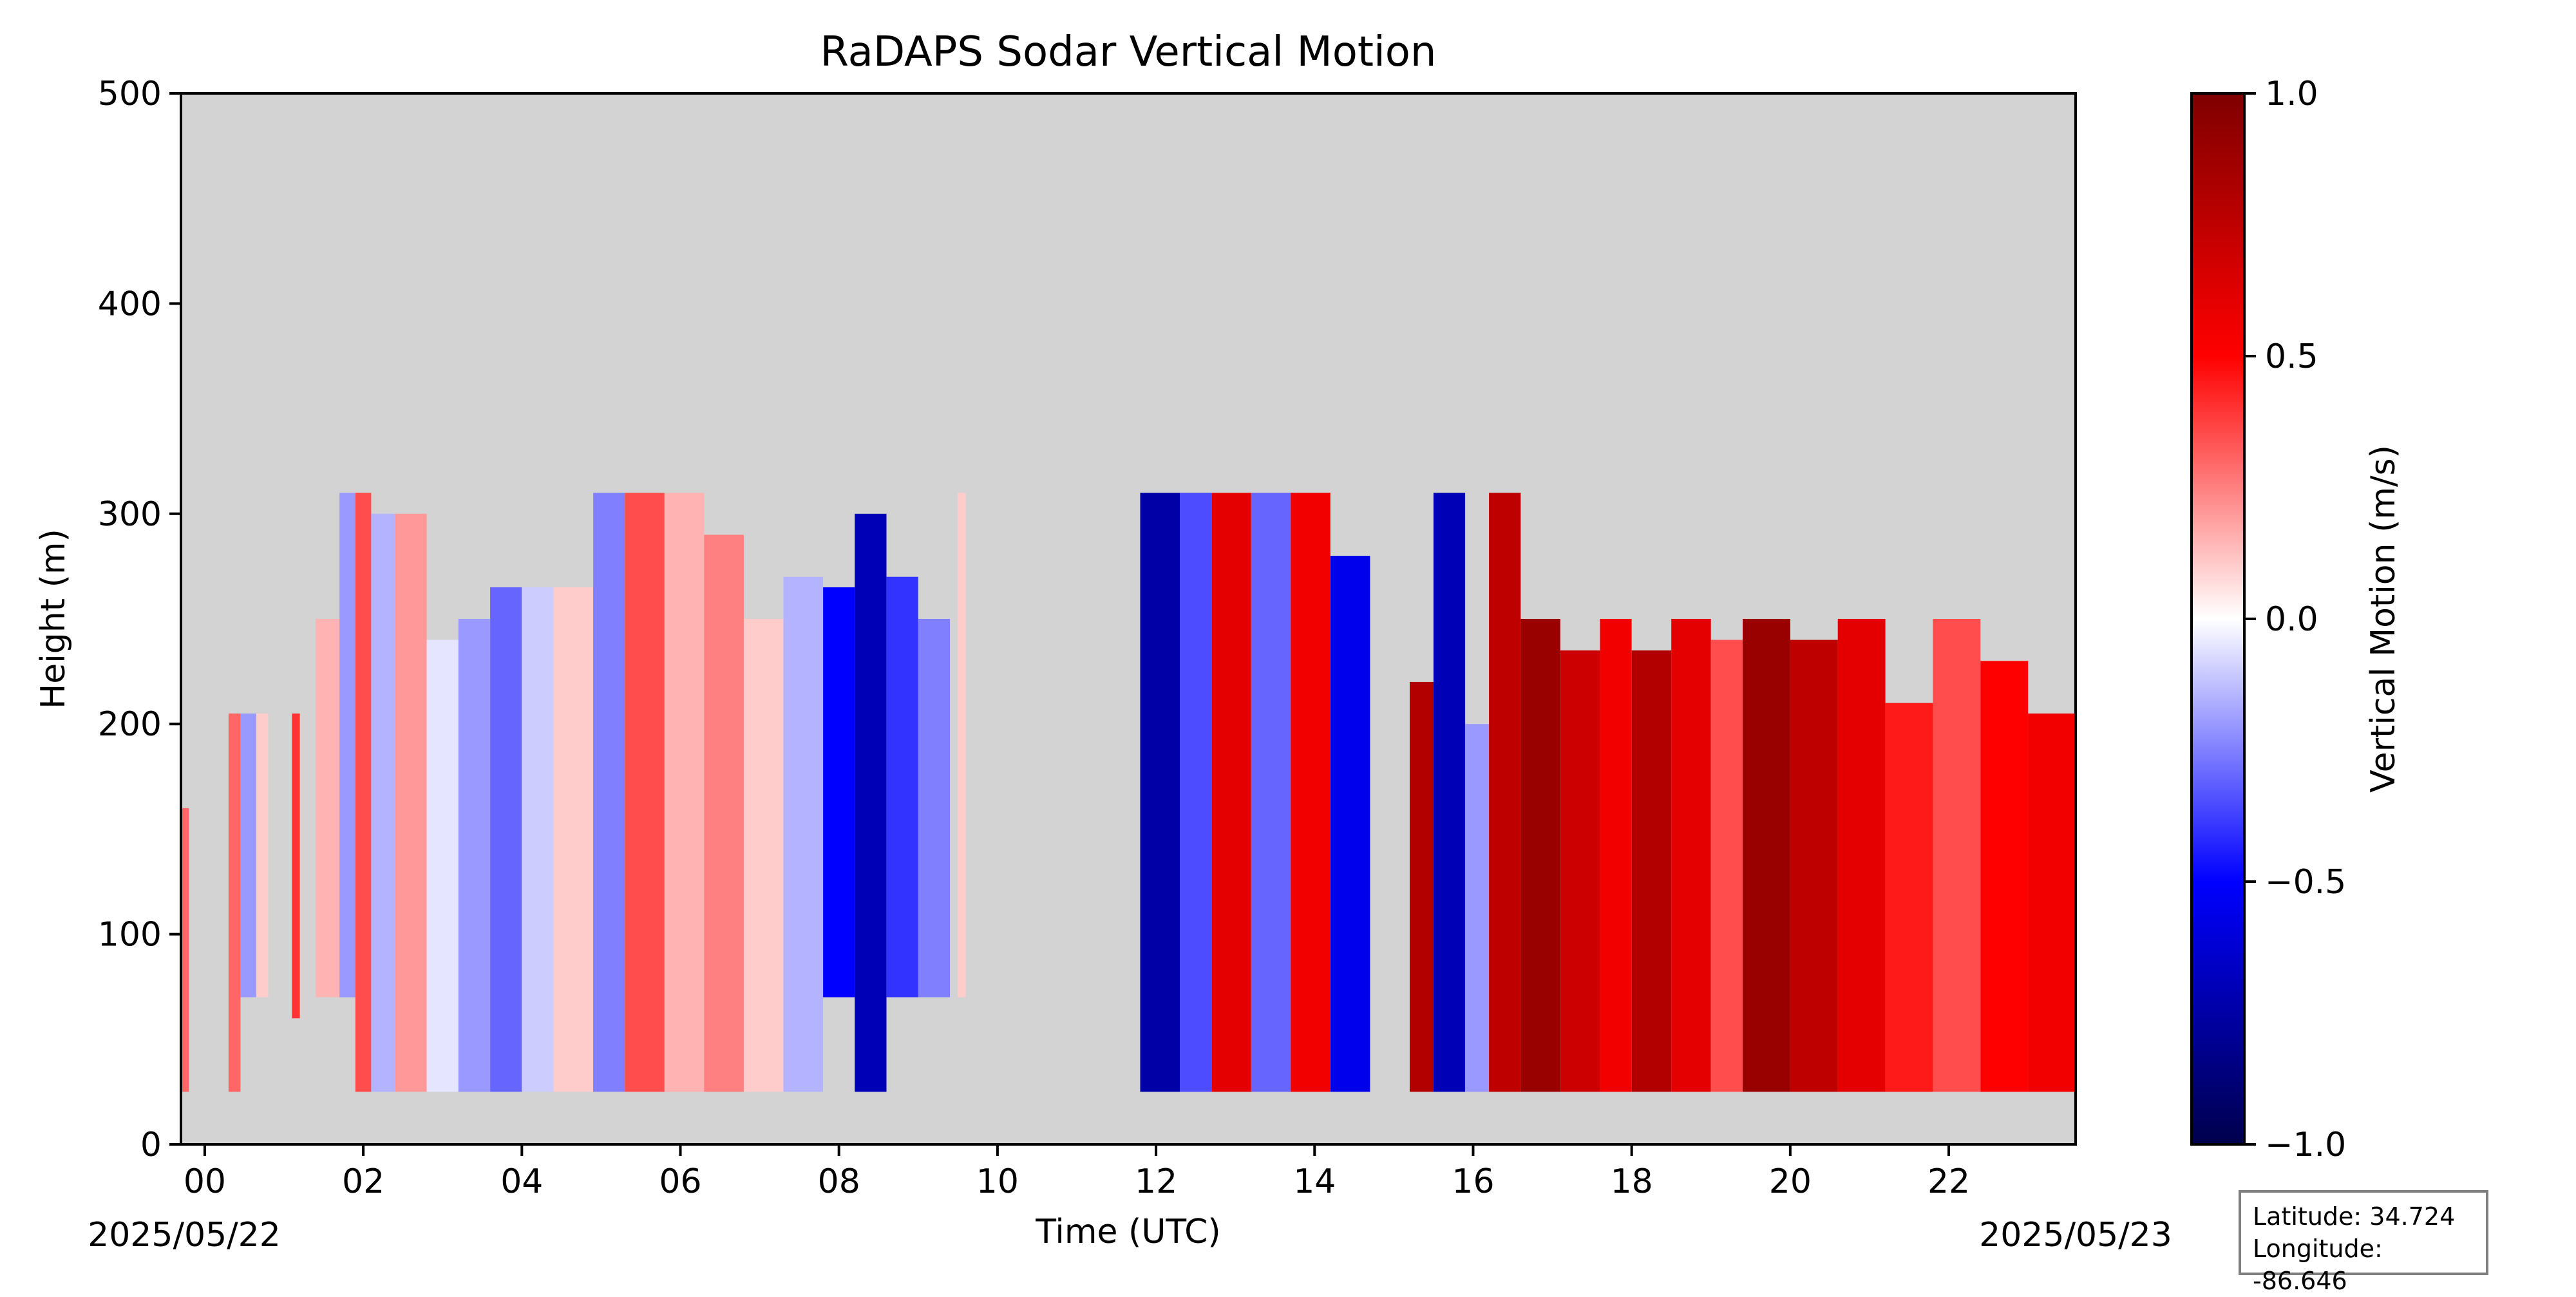 The width and height of the screenshot is (2576, 1297). Describe the element at coordinates (139, 619) in the screenshot. I see `y-axis: 0 100 200 300 400 500` at that location.